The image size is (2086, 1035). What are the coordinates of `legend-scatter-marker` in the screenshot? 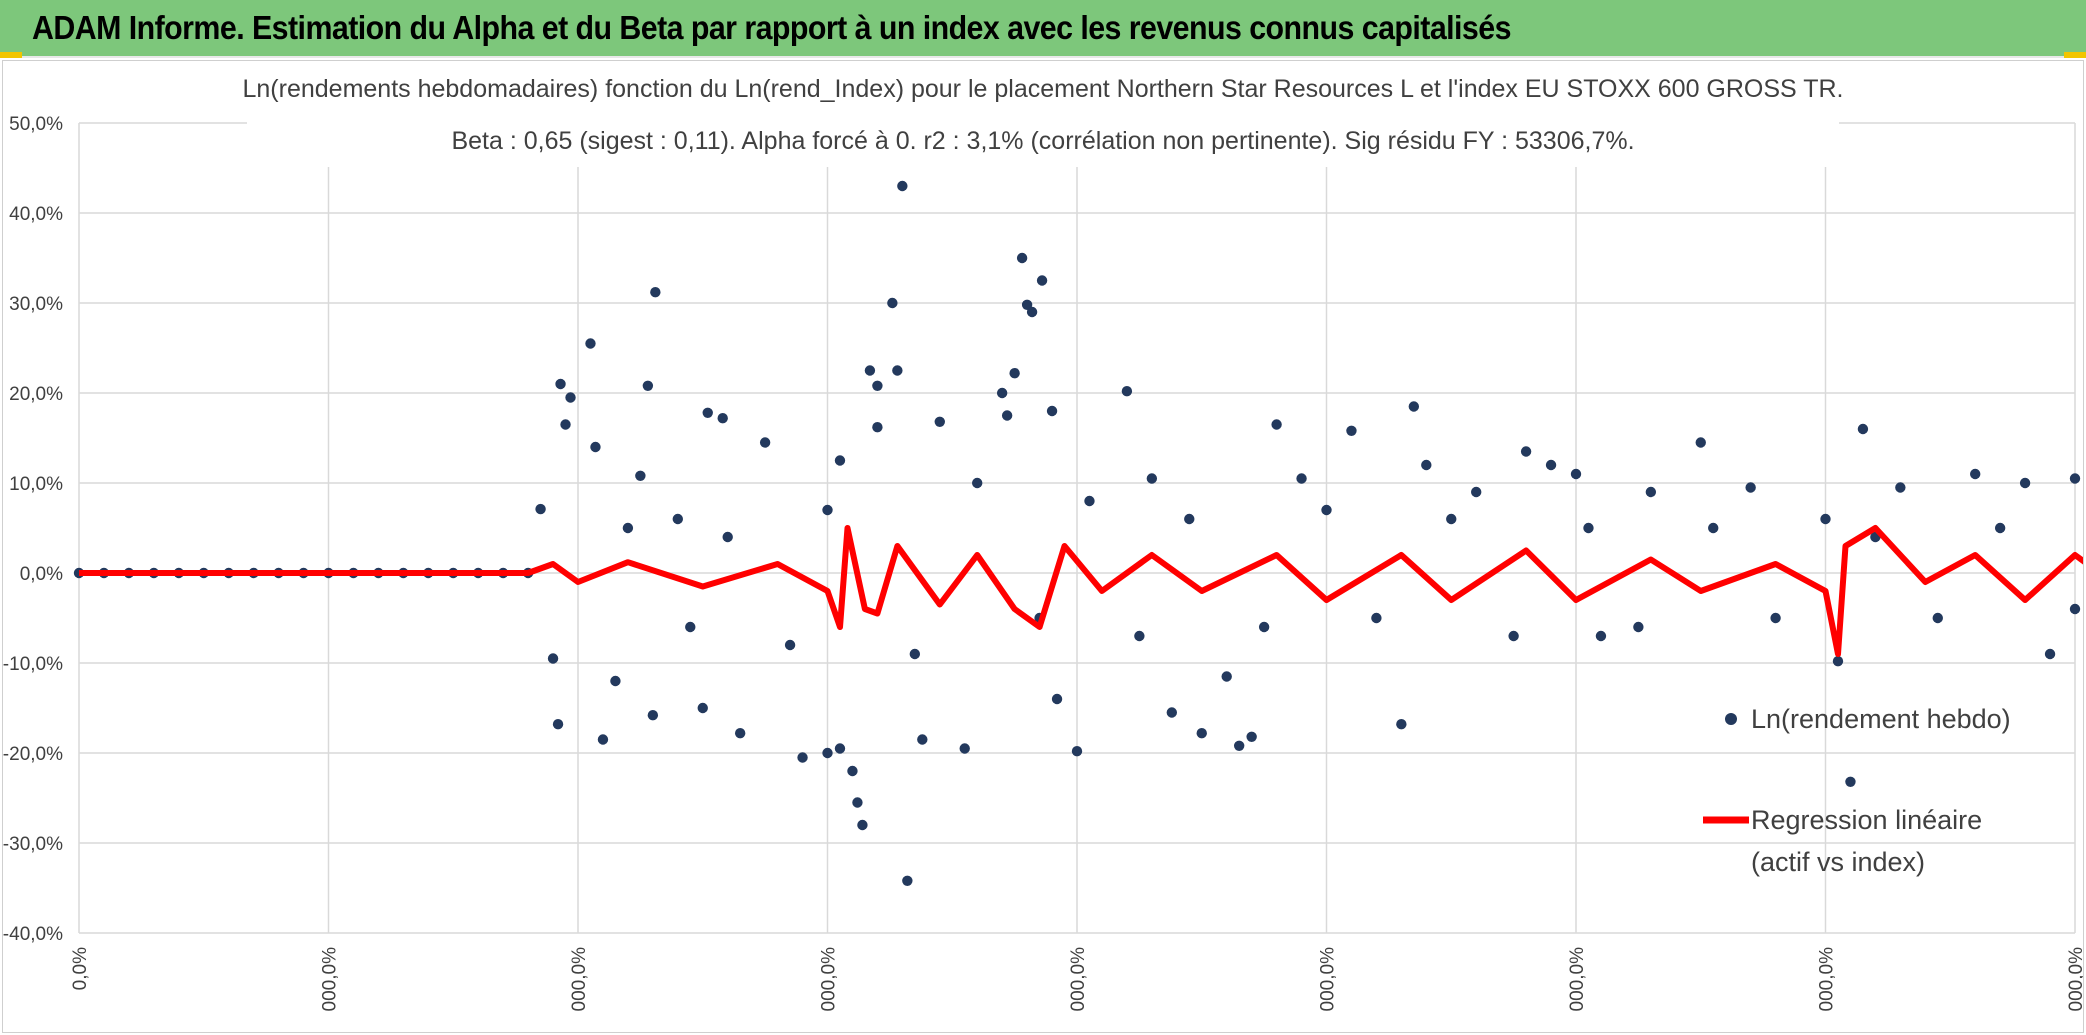 It's located at (1731, 719).